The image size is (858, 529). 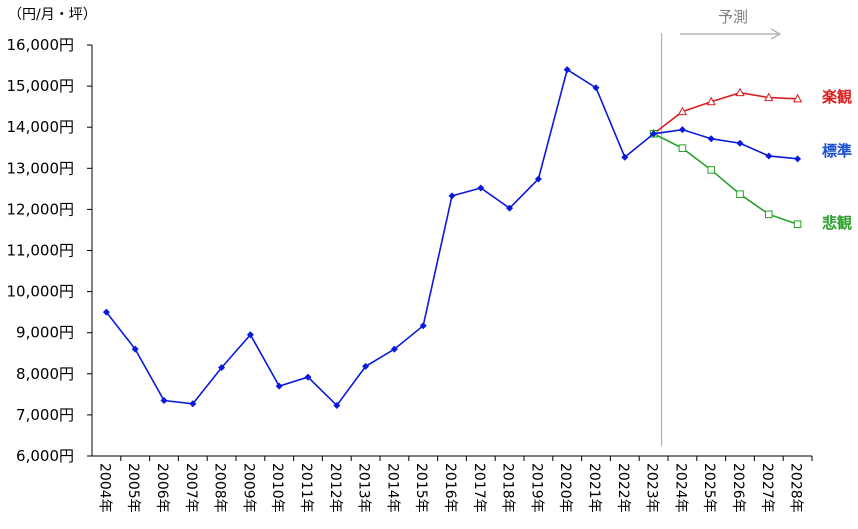 I want to click on series-label-pessimistic: 悲観, so click(x=837, y=223).